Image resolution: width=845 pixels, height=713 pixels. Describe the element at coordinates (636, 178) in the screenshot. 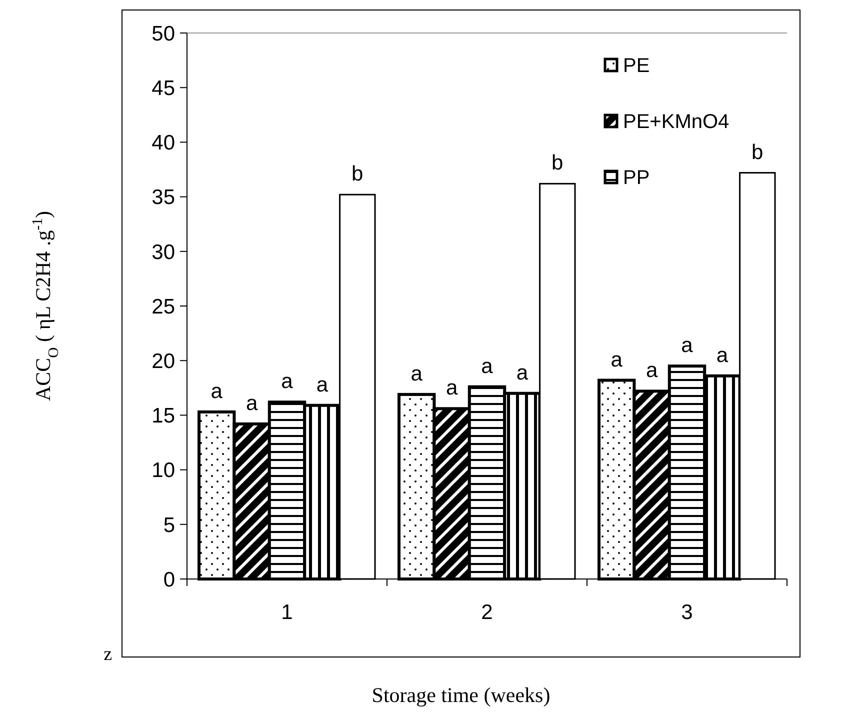

I see `legend-label: PP` at that location.